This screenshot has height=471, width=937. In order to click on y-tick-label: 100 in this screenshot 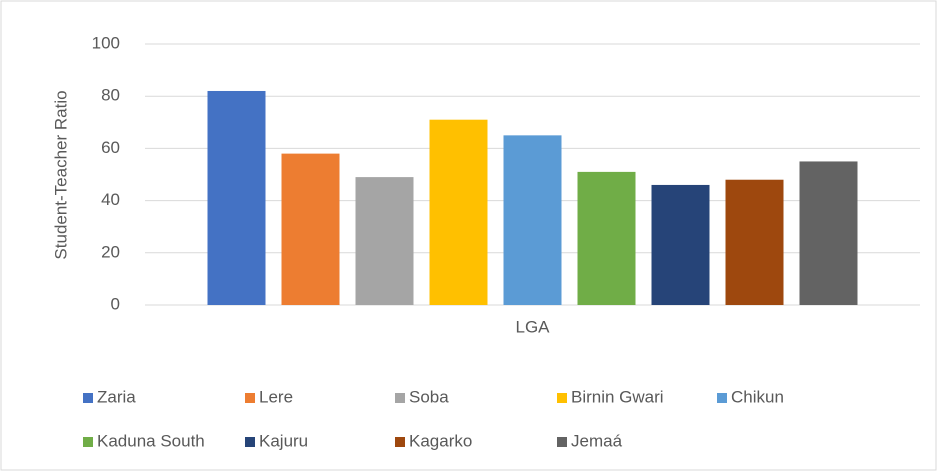, I will do `click(106, 42)`.